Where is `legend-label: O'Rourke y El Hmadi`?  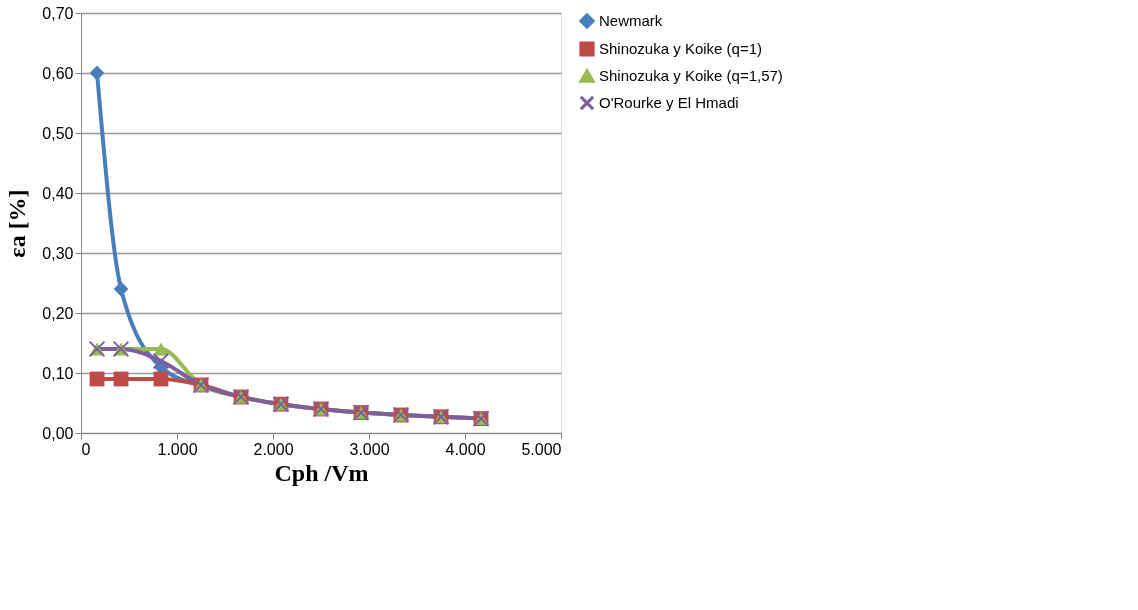
legend-label: O'Rourke y El Hmadi is located at coordinates (669, 102).